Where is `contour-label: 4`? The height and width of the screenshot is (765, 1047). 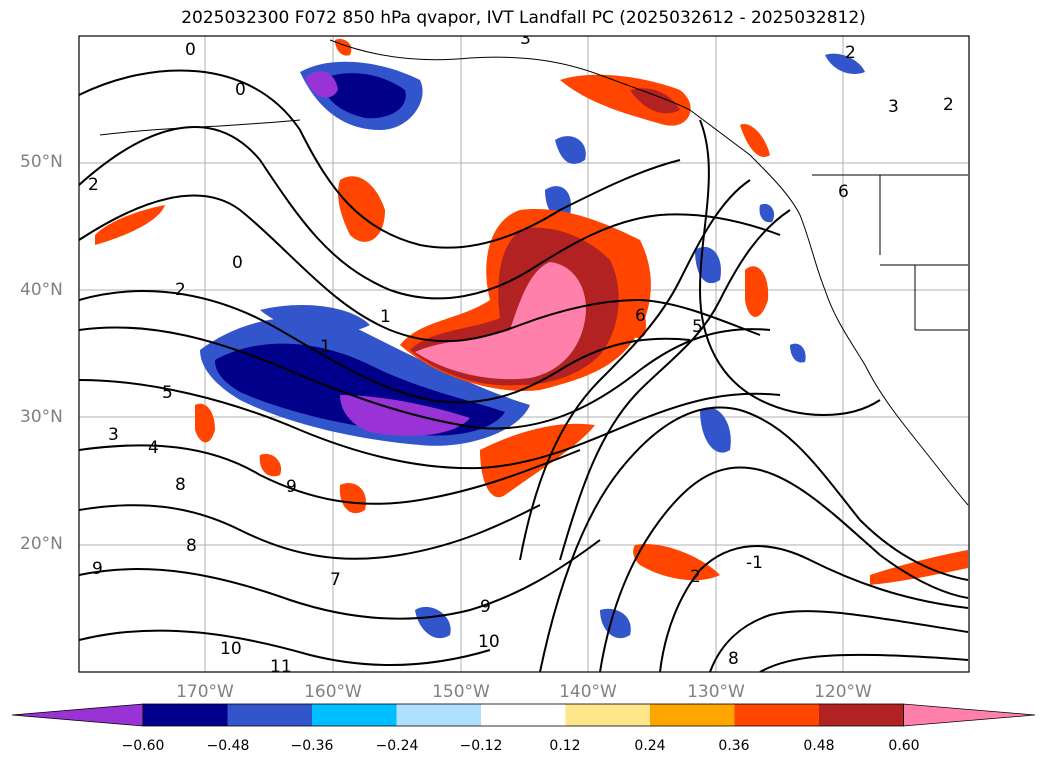
contour-label: 4 is located at coordinates (153, 448).